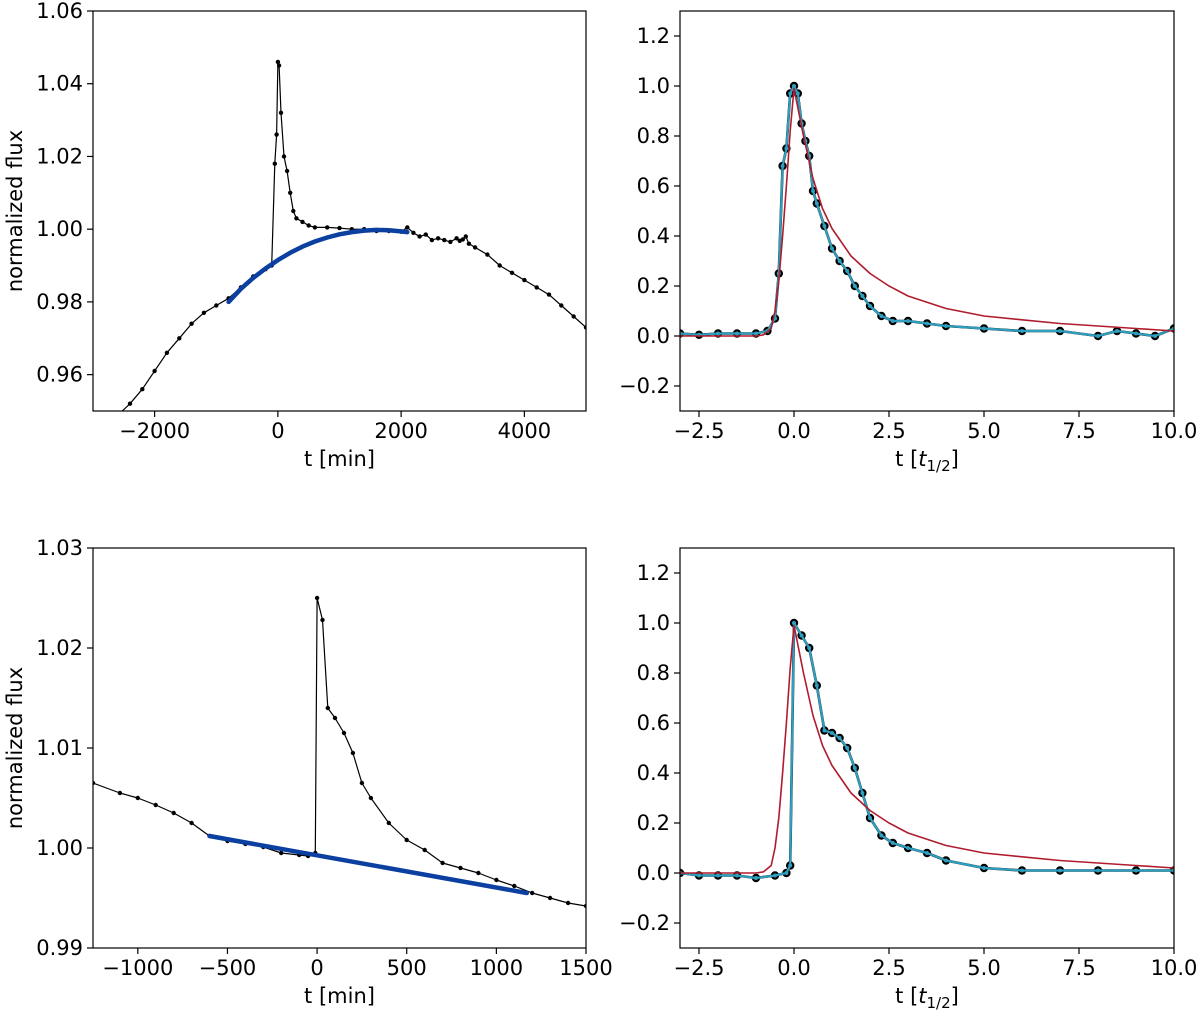 The width and height of the screenshot is (1200, 1012). I want to click on y-tick-label: 0.98, so click(59, 302).